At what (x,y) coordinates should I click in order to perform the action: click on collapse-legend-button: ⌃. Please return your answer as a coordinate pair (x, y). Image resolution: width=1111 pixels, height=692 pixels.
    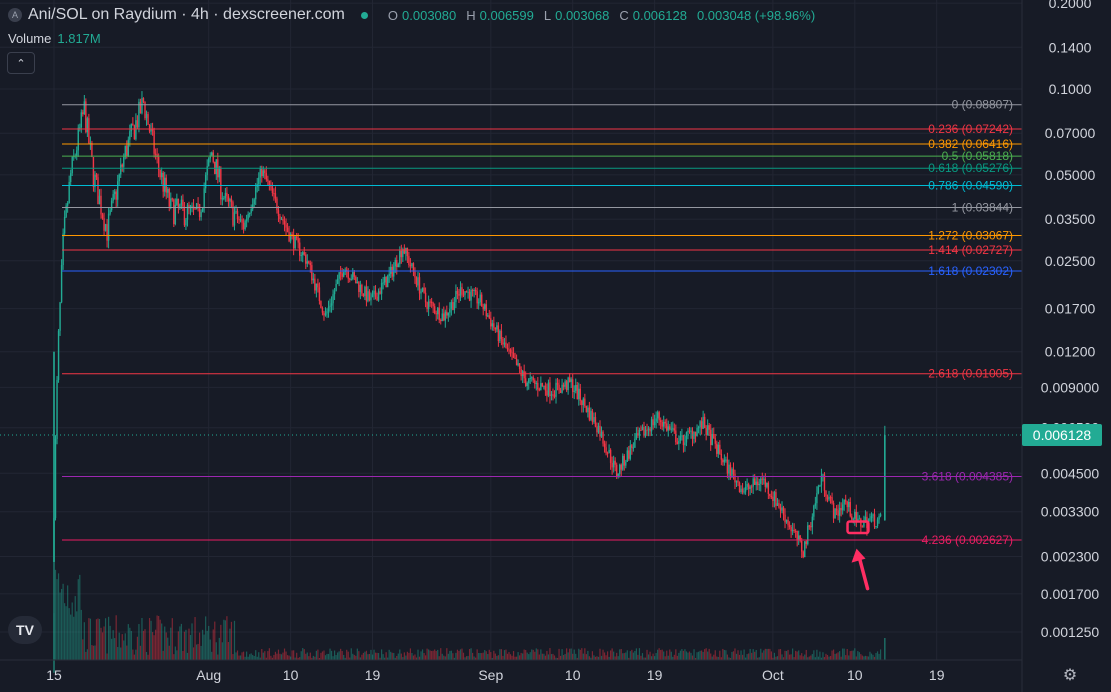
    Looking at the image, I should click on (21, 63).